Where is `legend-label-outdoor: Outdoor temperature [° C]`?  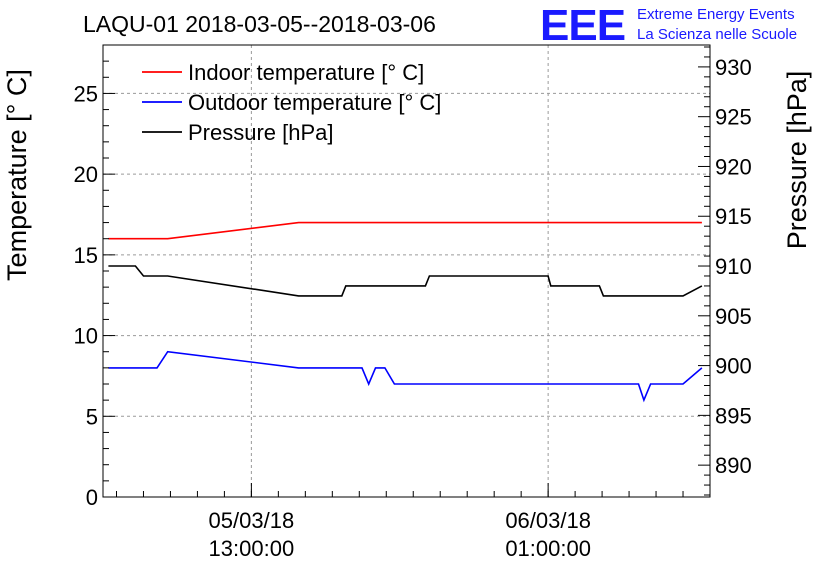
legend-label-outdoor: Outdoor temperature [° C] is located at coordinates (314, 102).